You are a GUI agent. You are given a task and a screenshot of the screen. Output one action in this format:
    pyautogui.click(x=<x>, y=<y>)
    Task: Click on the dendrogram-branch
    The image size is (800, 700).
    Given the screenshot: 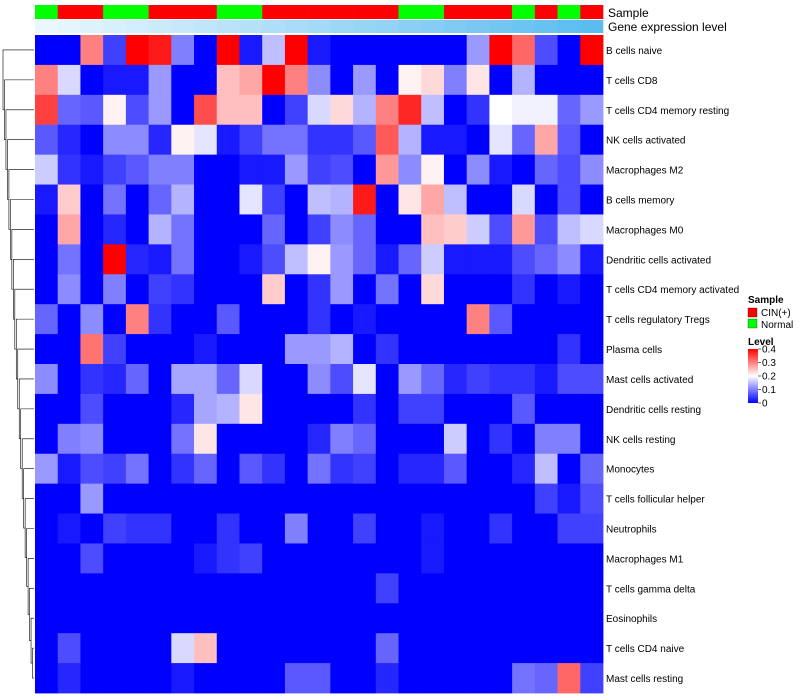 What is the action you would take?
    pyautogui.click(x=27, y=438)
    